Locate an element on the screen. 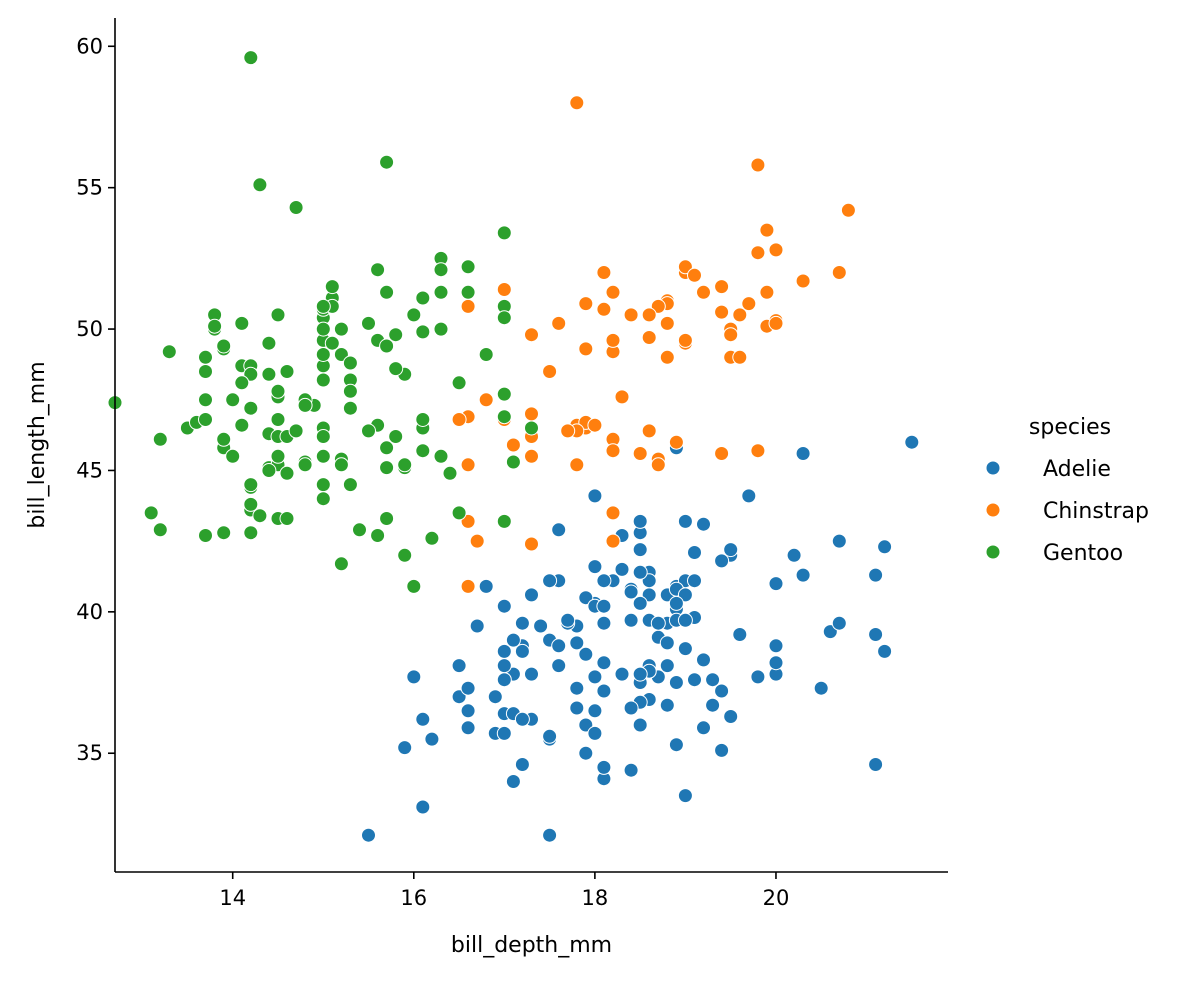 The width and height of the screenshot is (1201, 981). x-tick-label: 14 is located at coordinates (232, 898).